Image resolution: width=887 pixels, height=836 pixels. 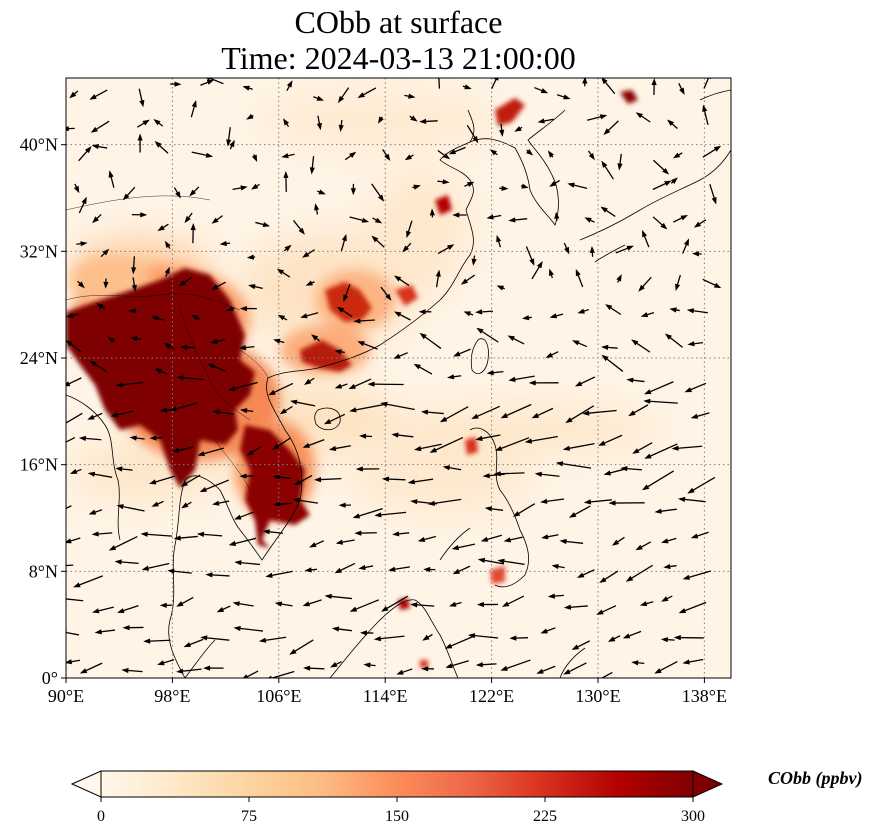 I want to click on lon-tick-label: 138°E, so click(x=704, y=696).